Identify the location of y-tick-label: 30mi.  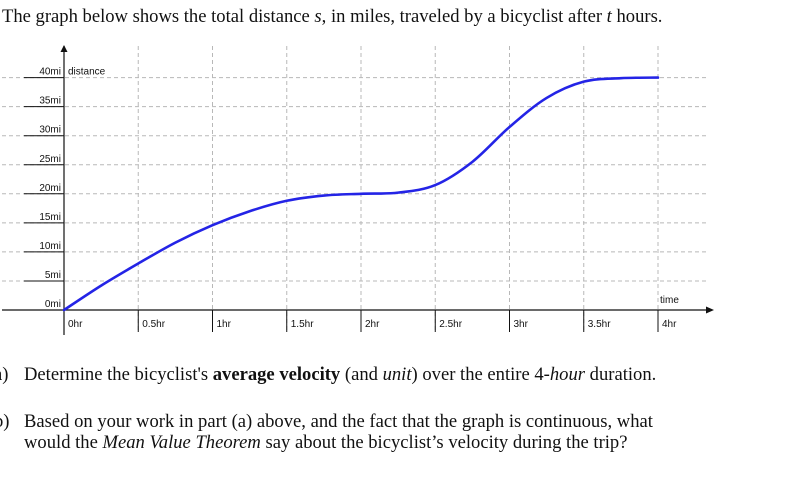
(50, 130).